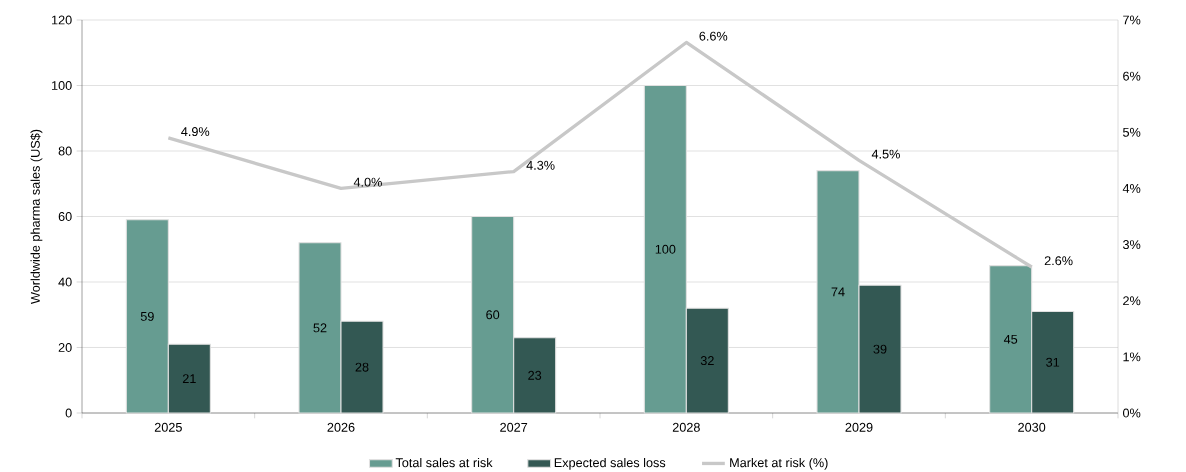 Image resolution: width=1186 pixels, height=472 pixels. What do you see at coordinates (65, 216) in the screenshot?
I see `y-tick-label: 60` at bounding box center [65, 216].